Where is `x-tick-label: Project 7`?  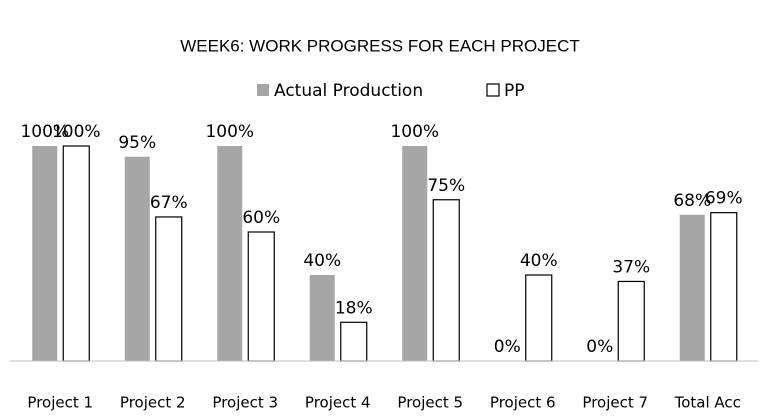
x-tick-label: Project 7 is located at coordinates (615, 403).